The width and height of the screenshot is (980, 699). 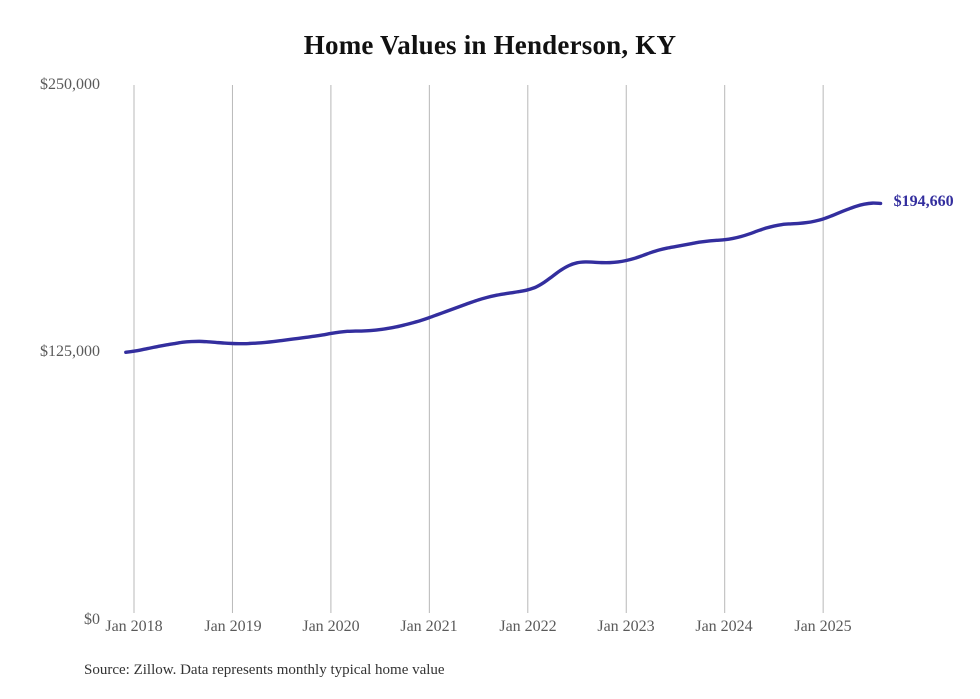 I want to click on x-axis-tick-jan-2021: Jan 2021, so click(x=429, y=626).